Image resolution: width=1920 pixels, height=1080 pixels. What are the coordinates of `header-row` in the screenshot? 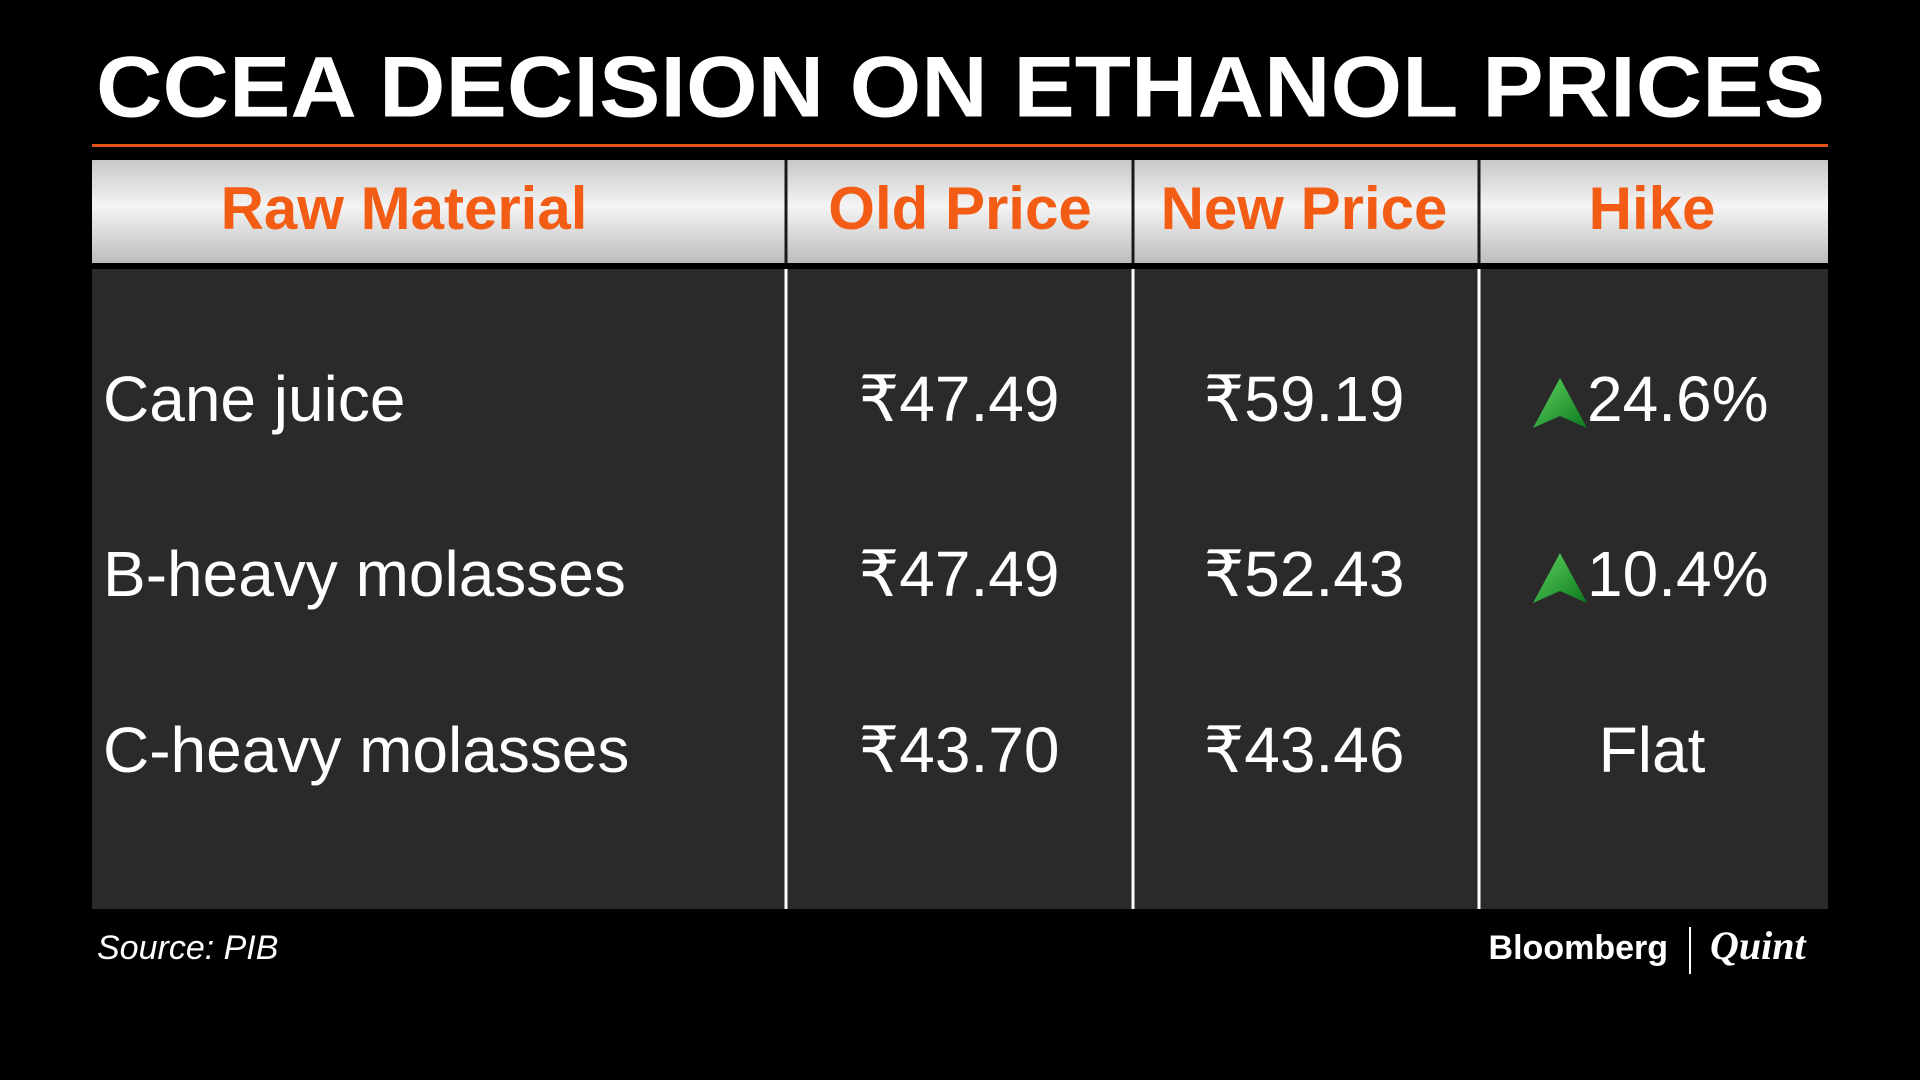 It's located at (960, 211).